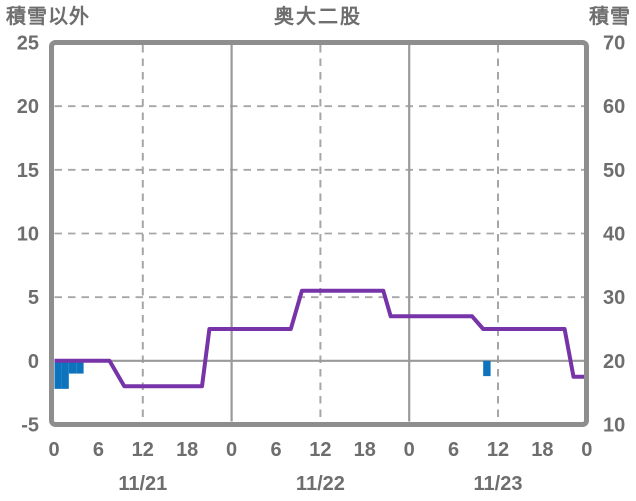 The height and width of the screenshot is (501, 636). What do you see at coordinates (28, 171) in the screenshot?
I see `left-axis-tick-label: 15` at bounding box center [28, 171].